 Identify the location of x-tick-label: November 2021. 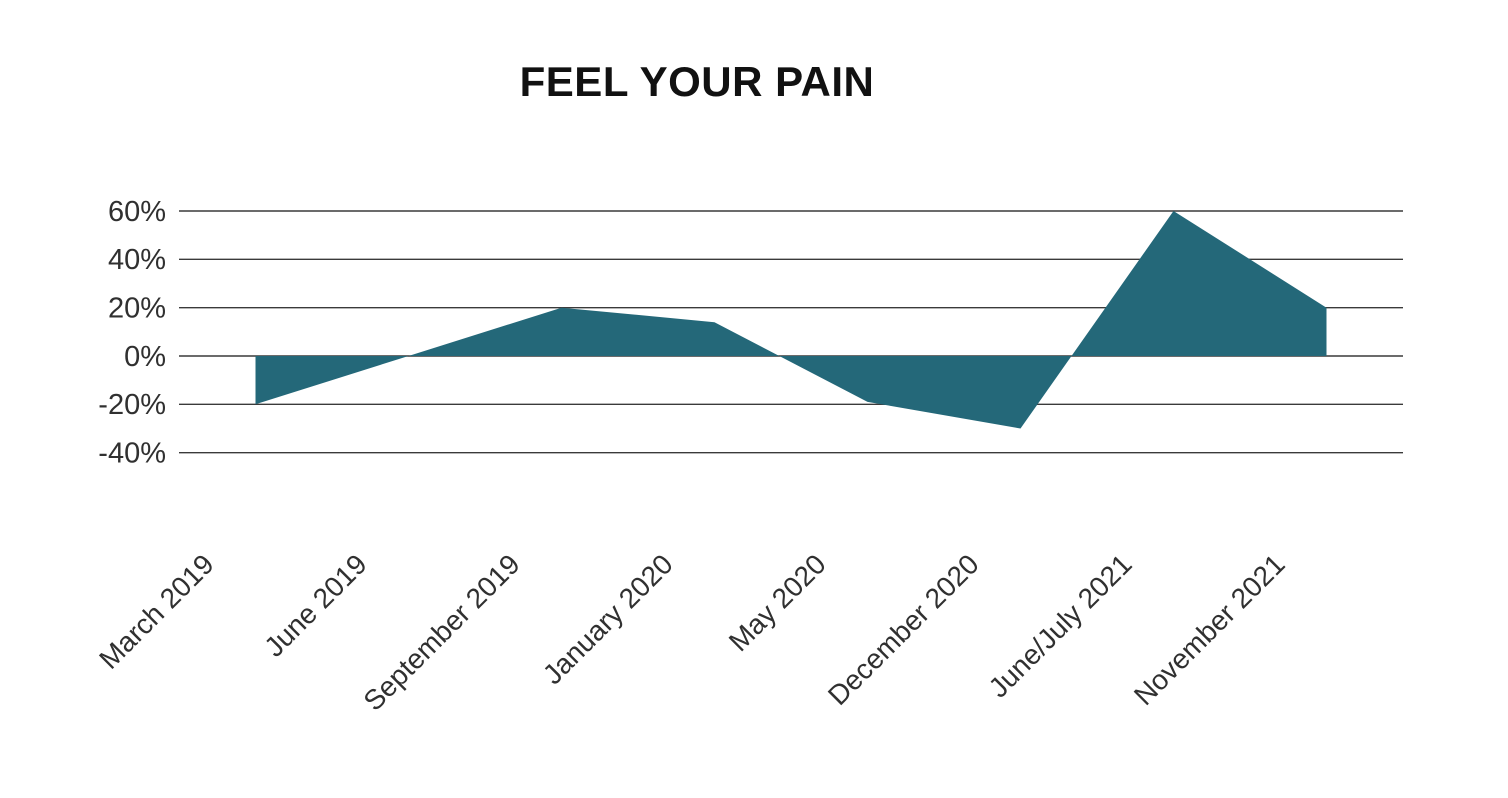
(1209, 629).